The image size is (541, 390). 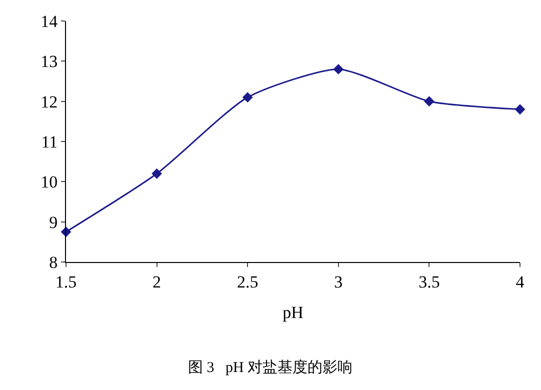 What do you see at coordinates (53, 262) in the screenshot?
I see `y-tick-label: 8` at bounding box center [53, 262].